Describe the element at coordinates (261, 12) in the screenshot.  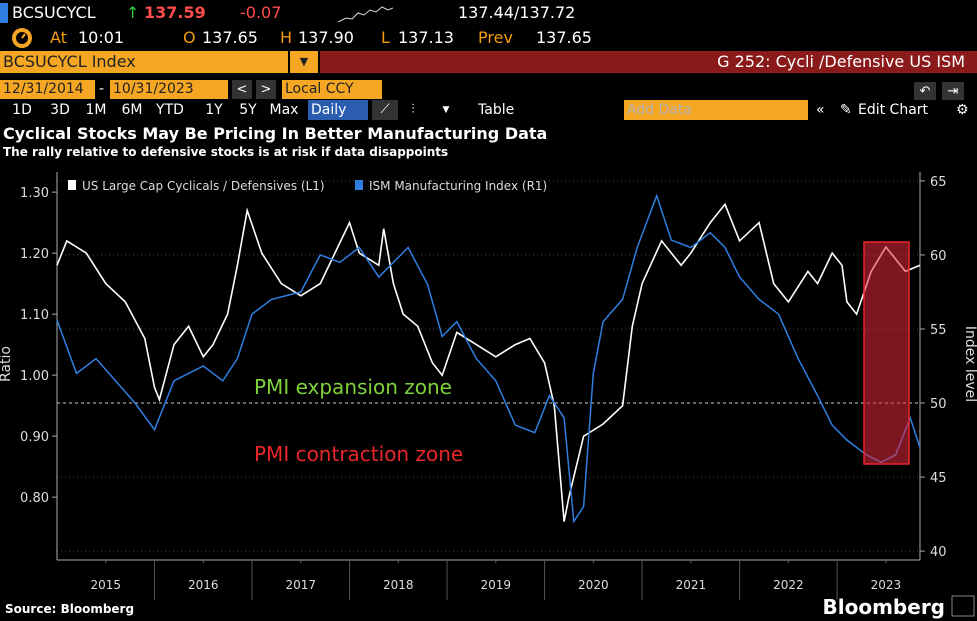
I see `change: -0.07` at that location.